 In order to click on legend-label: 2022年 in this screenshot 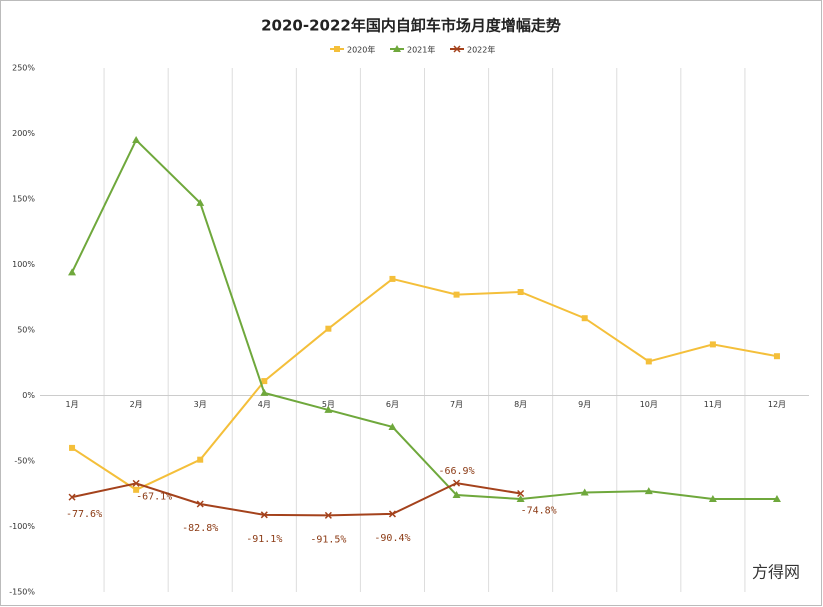, I will do `click(481, 50)`.